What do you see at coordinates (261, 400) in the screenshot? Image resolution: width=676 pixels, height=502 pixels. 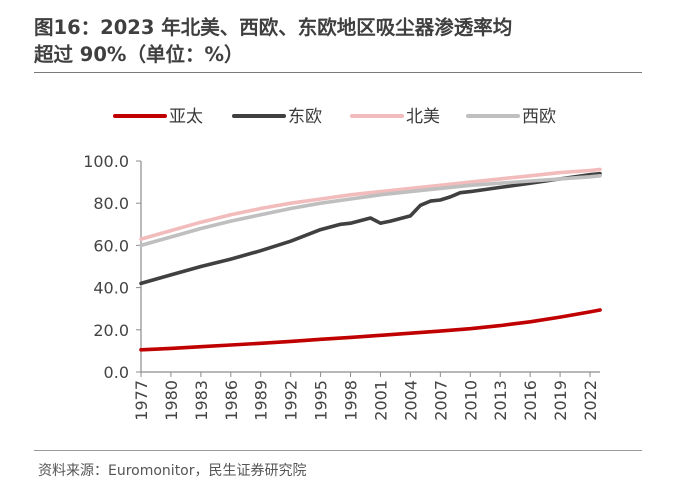 I see `x-tick-label: 1989` at bounding box center [261, 400].